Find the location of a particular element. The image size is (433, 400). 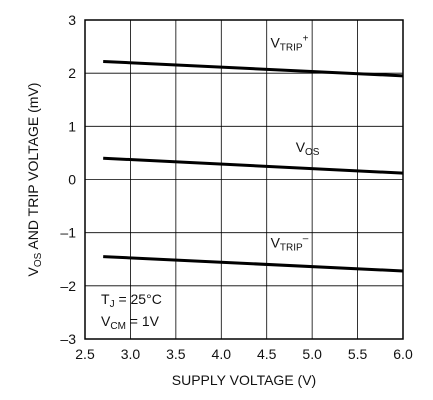

x-tick-label: 5.5 is located at coordinates (358, 354).